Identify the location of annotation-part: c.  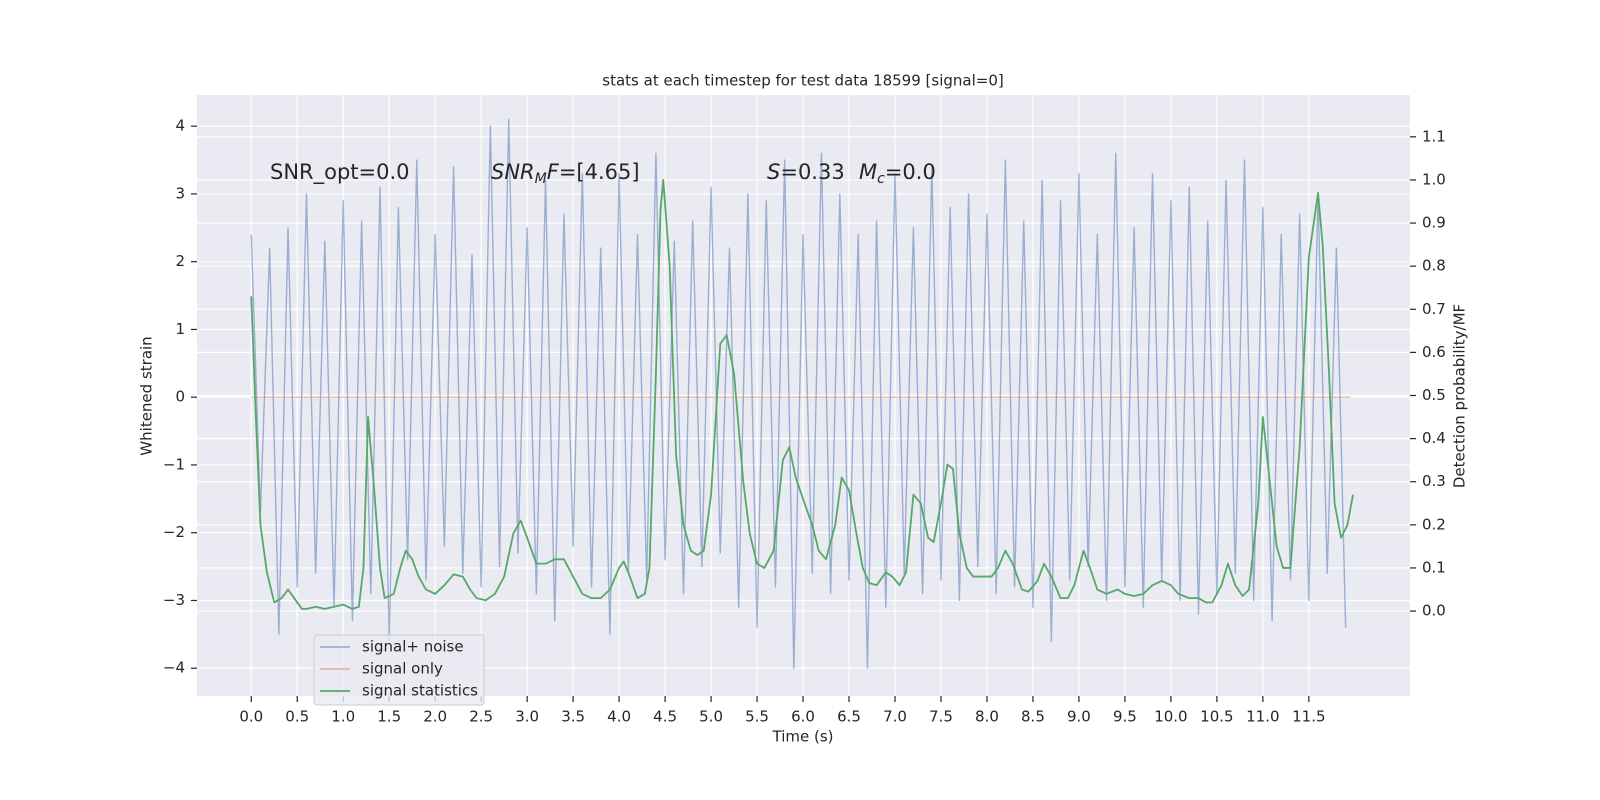
(881, 179).